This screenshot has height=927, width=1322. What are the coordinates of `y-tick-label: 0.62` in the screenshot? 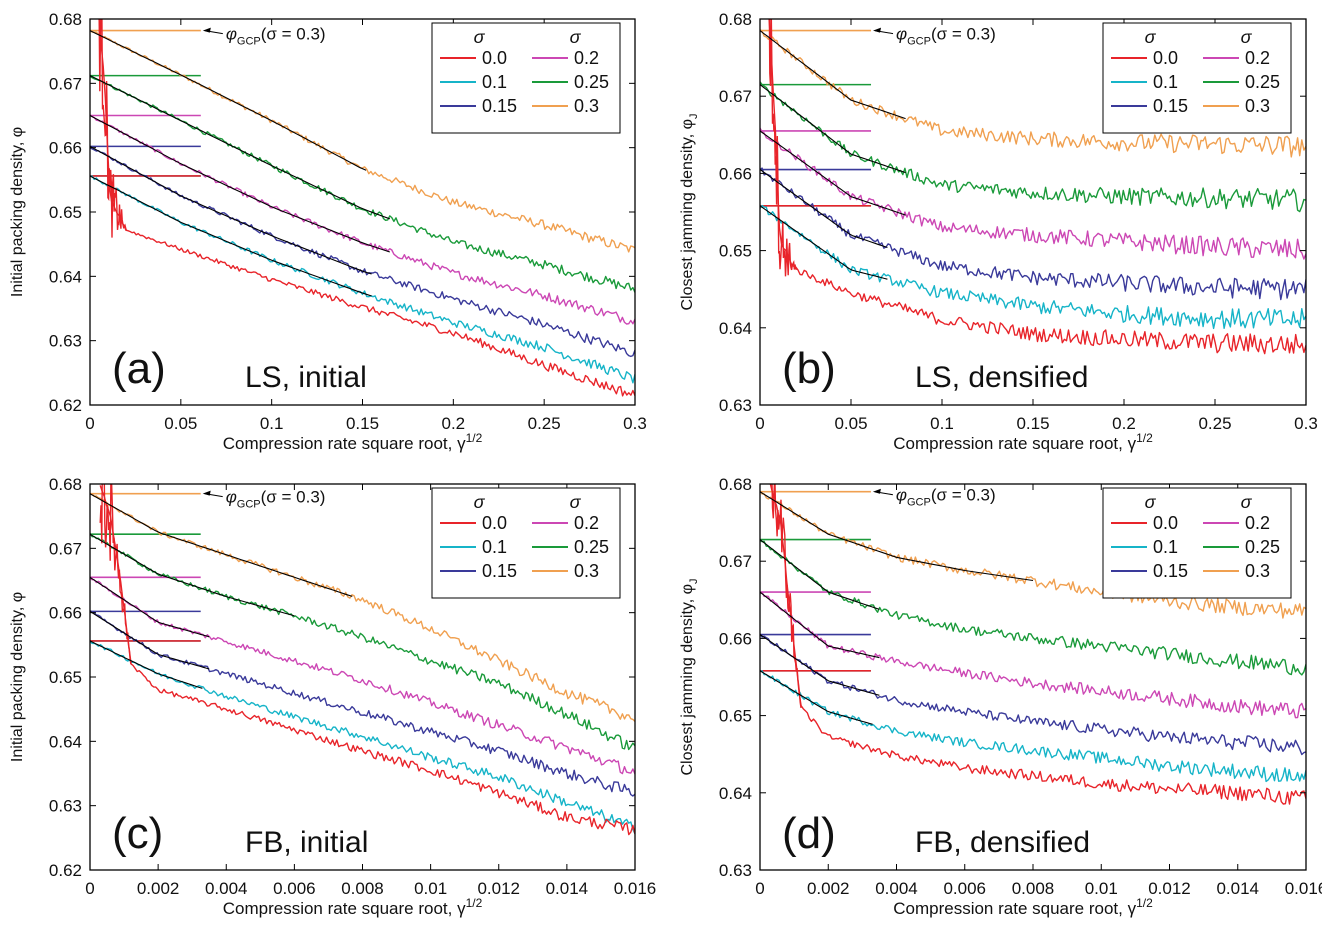 It's located at (65, 870).